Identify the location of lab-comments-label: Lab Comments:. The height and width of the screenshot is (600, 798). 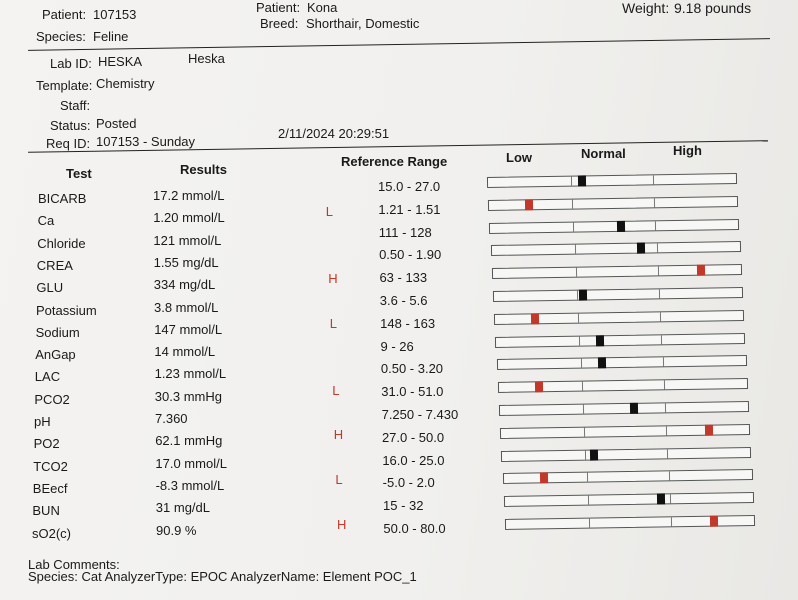
(74, 564).